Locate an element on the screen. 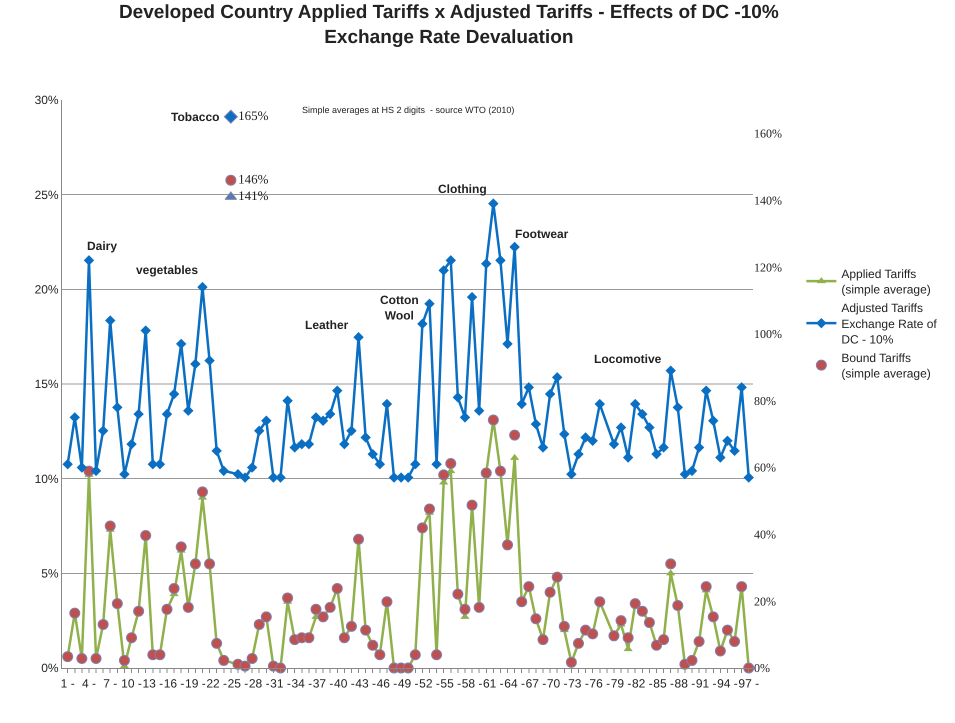 The image size is (955, 723). x-tick-label: 34 - is located at coordinates (301, 683).